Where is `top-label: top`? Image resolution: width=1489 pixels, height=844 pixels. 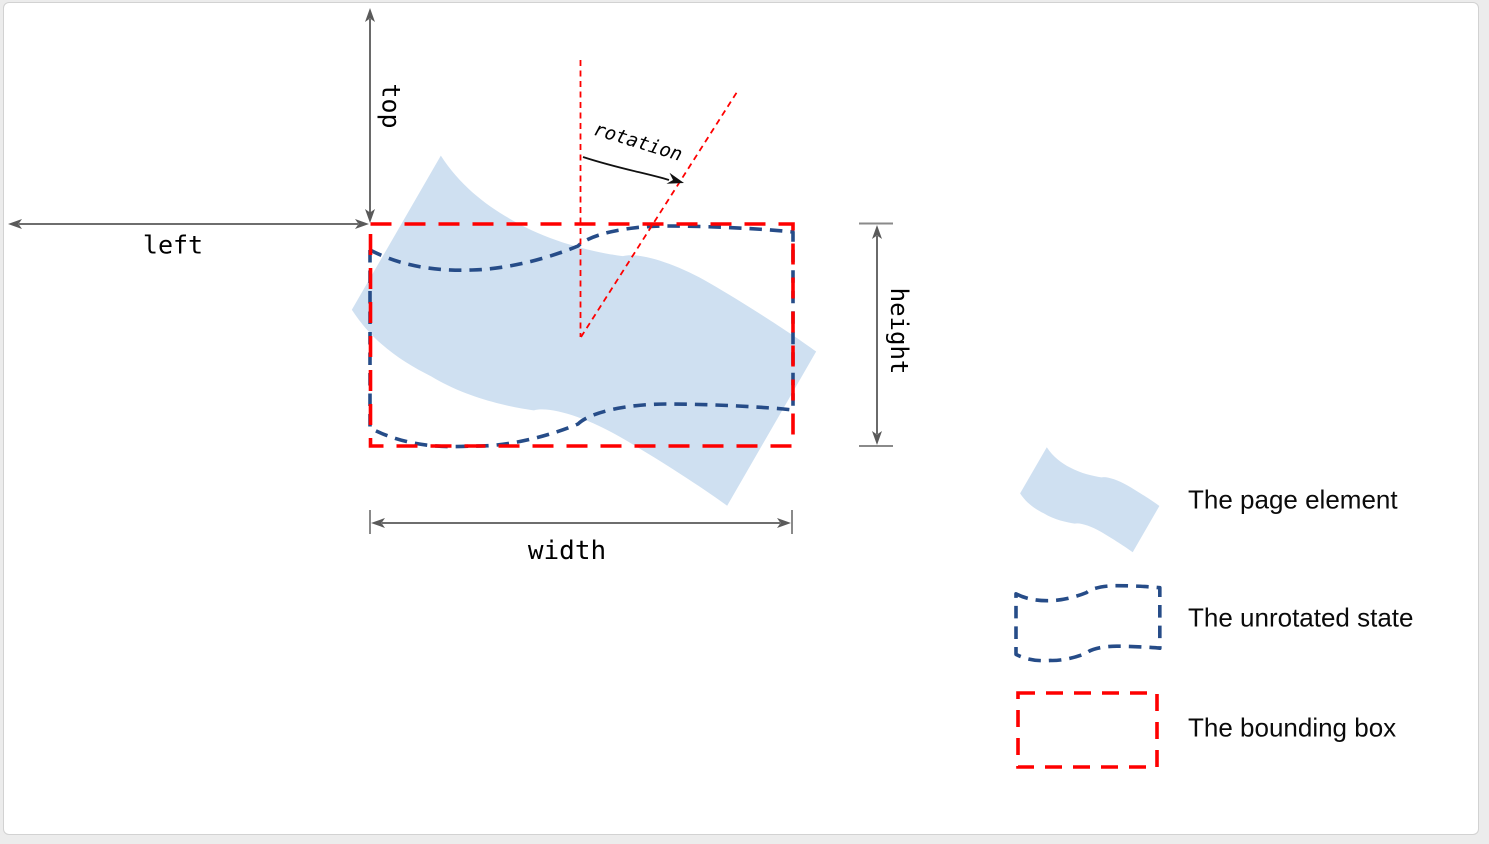
top-label: top is located at coordinates (391, 106).